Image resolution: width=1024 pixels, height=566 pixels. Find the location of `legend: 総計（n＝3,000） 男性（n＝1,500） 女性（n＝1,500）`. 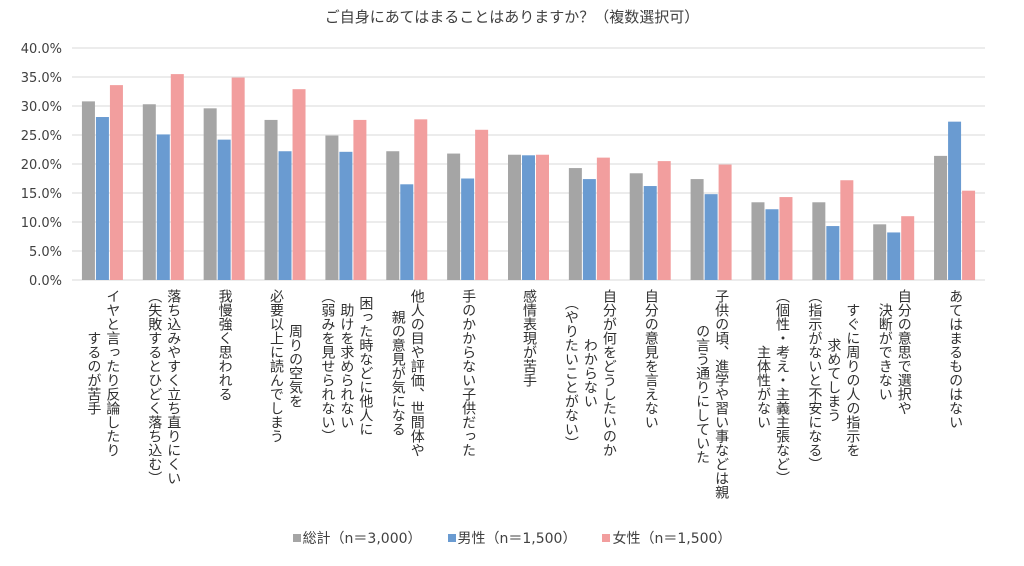

legend: 総計（n＝3,000） 男性（n＝1,500） 女性（n＝1,500） is located at coordinates (512, 538).